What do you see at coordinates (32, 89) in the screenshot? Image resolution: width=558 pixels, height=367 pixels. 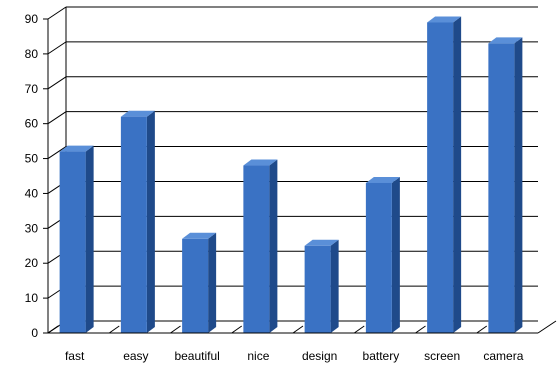 I see `y-tick-label: 70` at bounding box center [32, 89].